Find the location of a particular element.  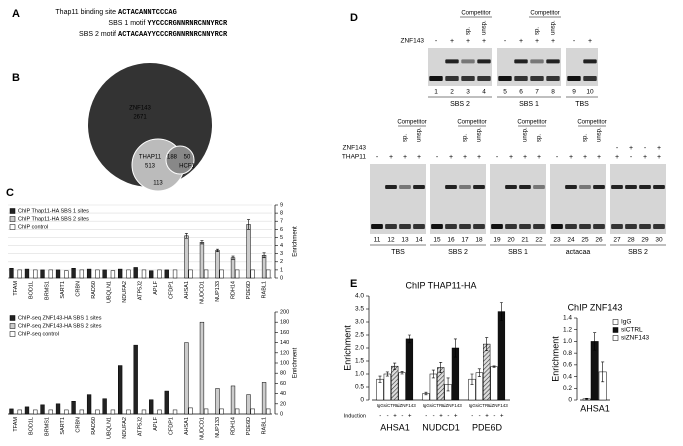

y-tick-label: 7 is located at coordinates (281, 222).